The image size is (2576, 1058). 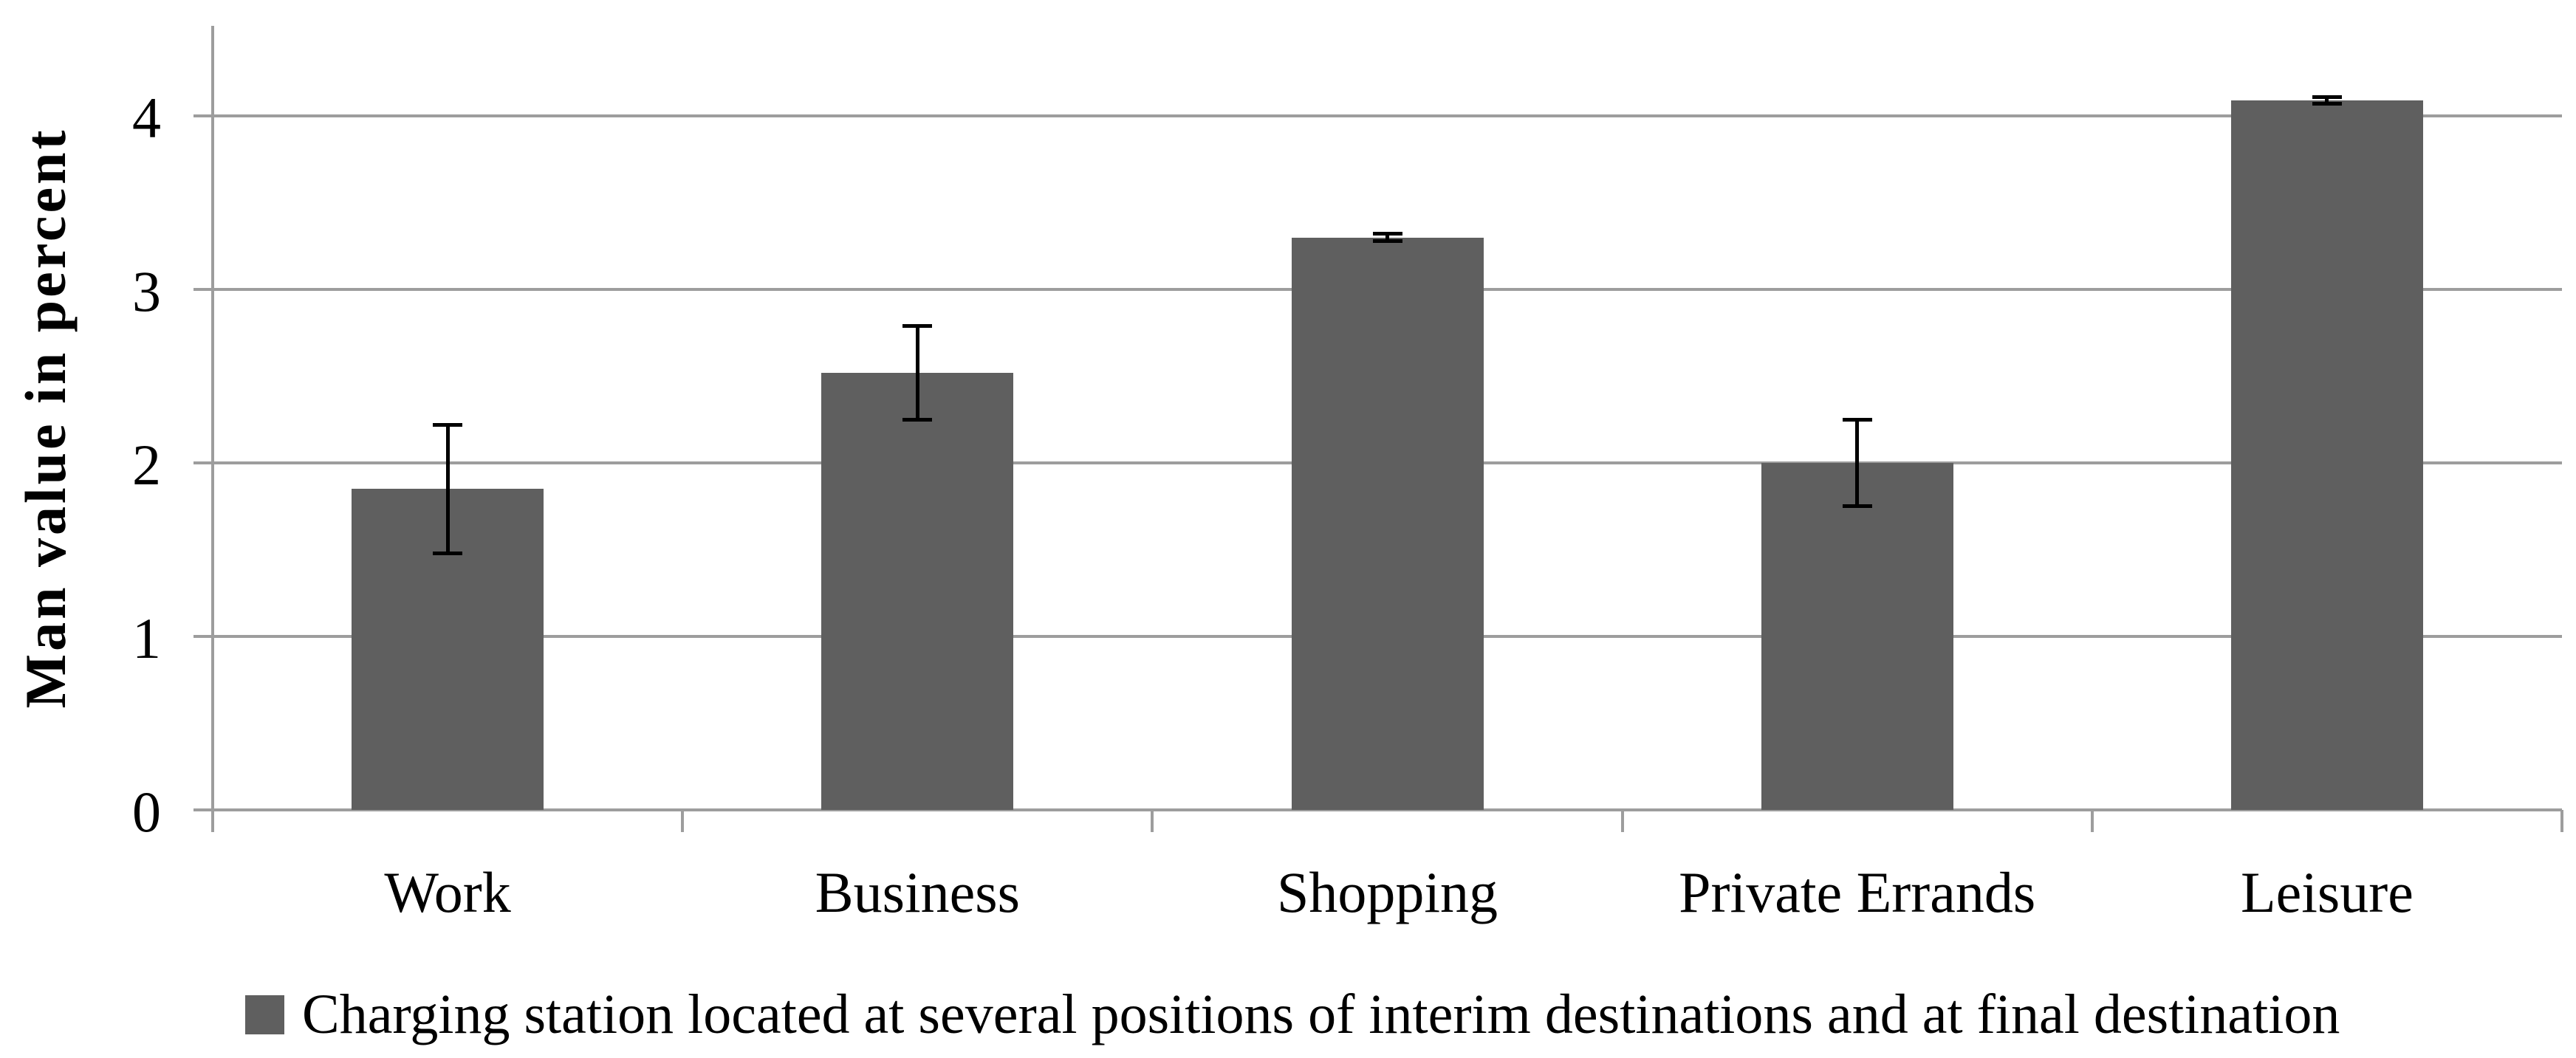 What do you see at coordinates (1387, 892) in the screenshot?
I see `x-category-label: Shopping` at bounding box center [1387, 892].